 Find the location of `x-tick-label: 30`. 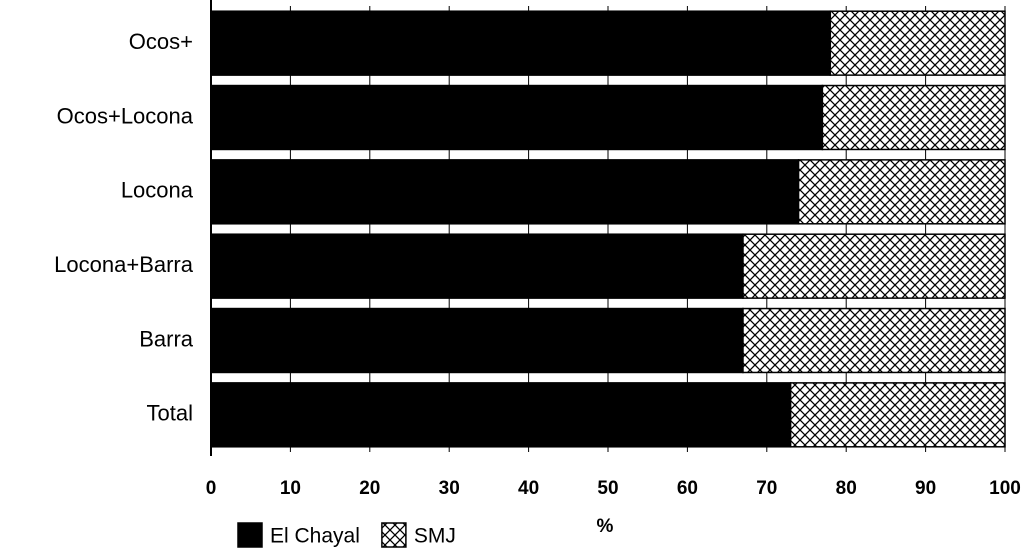

x-tick-label: 30 is located at coordinates (449, 488).